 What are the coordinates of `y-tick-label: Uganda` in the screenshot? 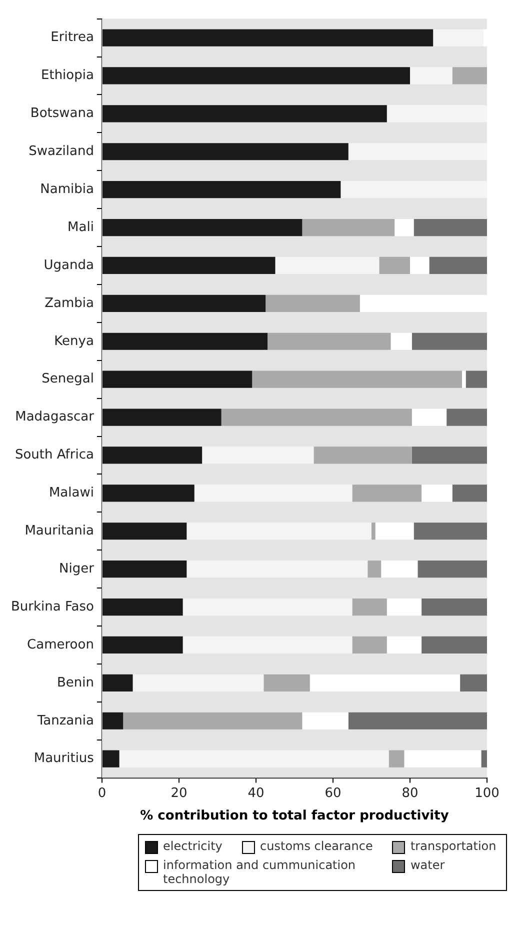 It's located at (69, 265).